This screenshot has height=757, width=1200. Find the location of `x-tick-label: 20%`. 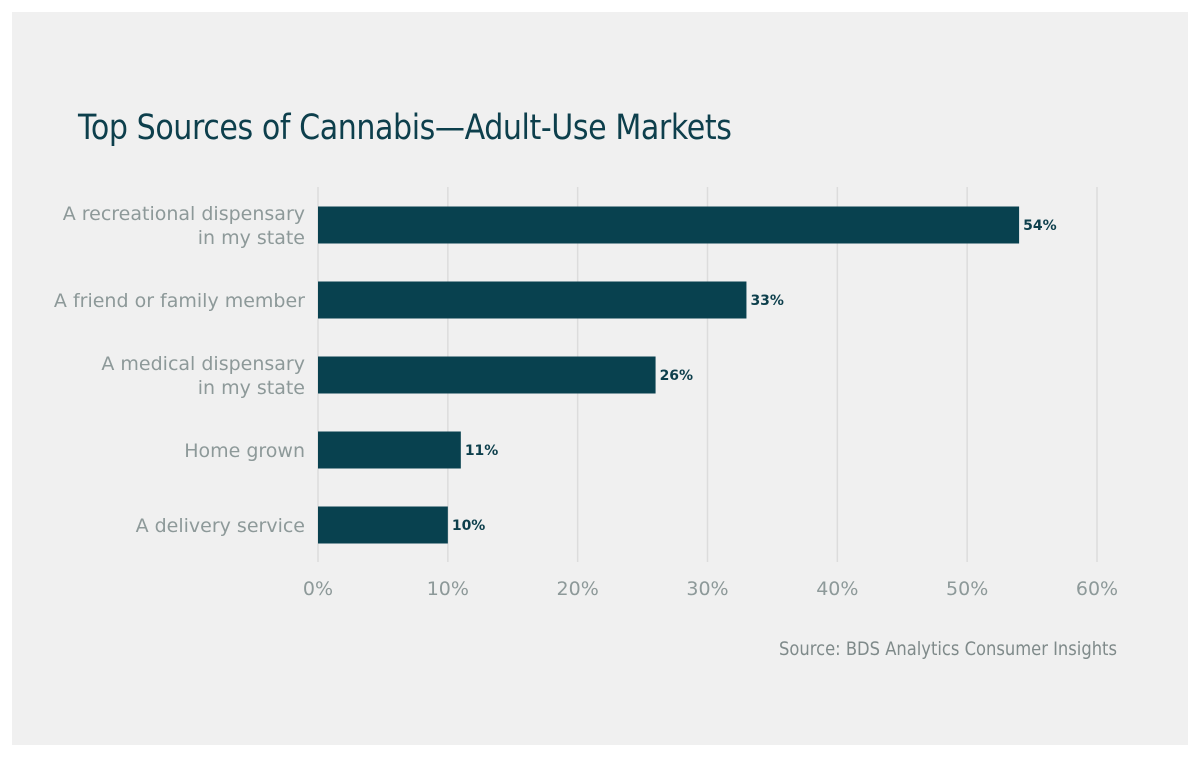

x-tick-label: 20% is located at coordinates (578, 589).